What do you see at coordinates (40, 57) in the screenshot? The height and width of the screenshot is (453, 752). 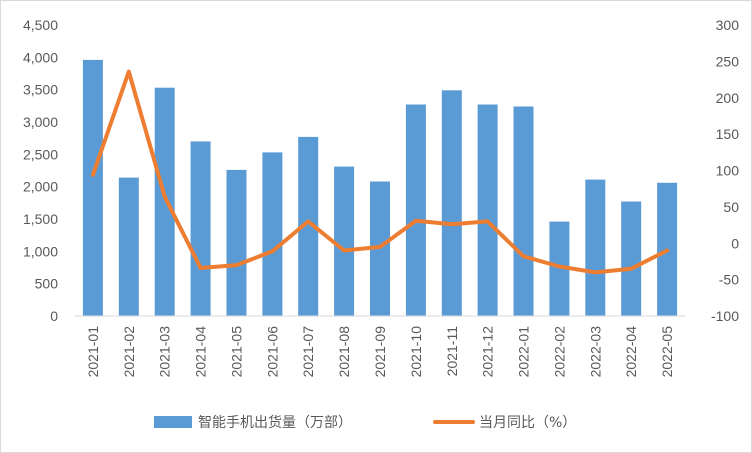 I see `left-tick-label: 4,000` at bounding box center [40, 57].